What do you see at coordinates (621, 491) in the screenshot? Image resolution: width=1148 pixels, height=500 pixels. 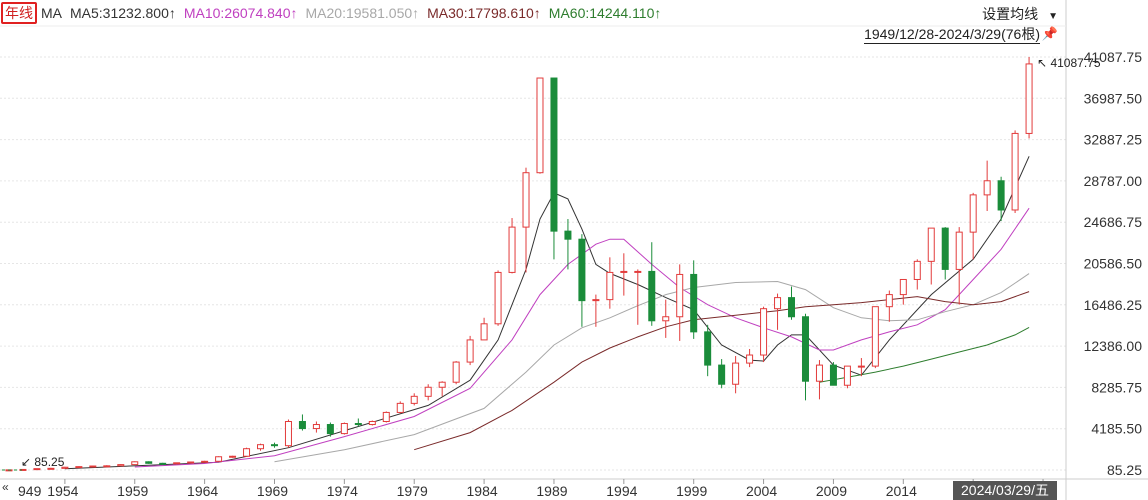 I see `x-tick-label: 1994` at bounding box center [621, 491].